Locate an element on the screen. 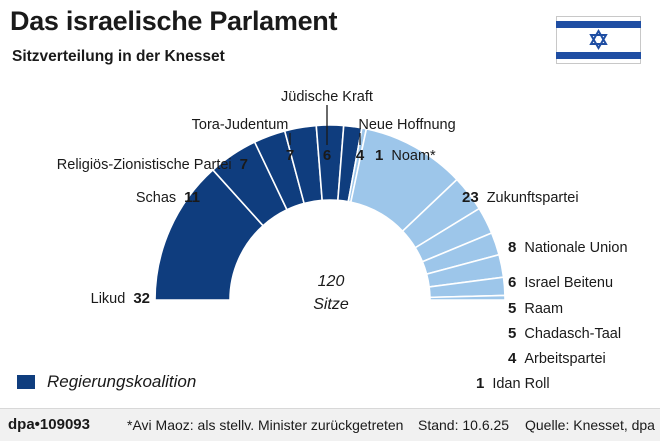  party-label-tora-judentum: Tora-Judentum 7 is located at coordinates (243, 140).